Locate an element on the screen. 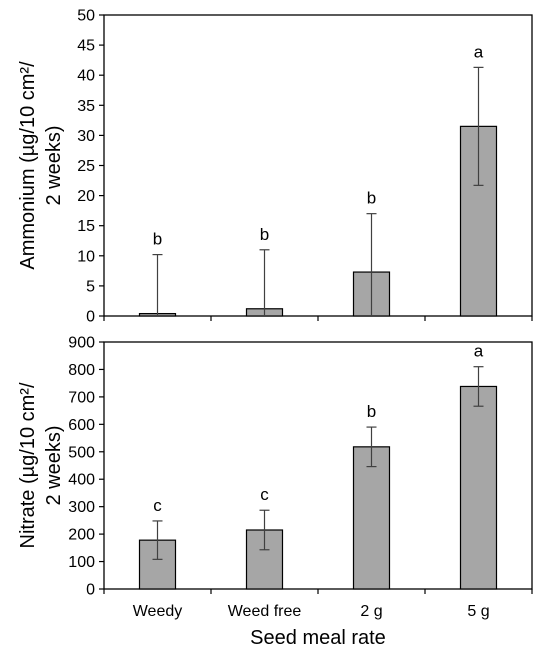 The width and height of the screenshot is (550, 652). bar-5-g is located at coordinates (478, 487).